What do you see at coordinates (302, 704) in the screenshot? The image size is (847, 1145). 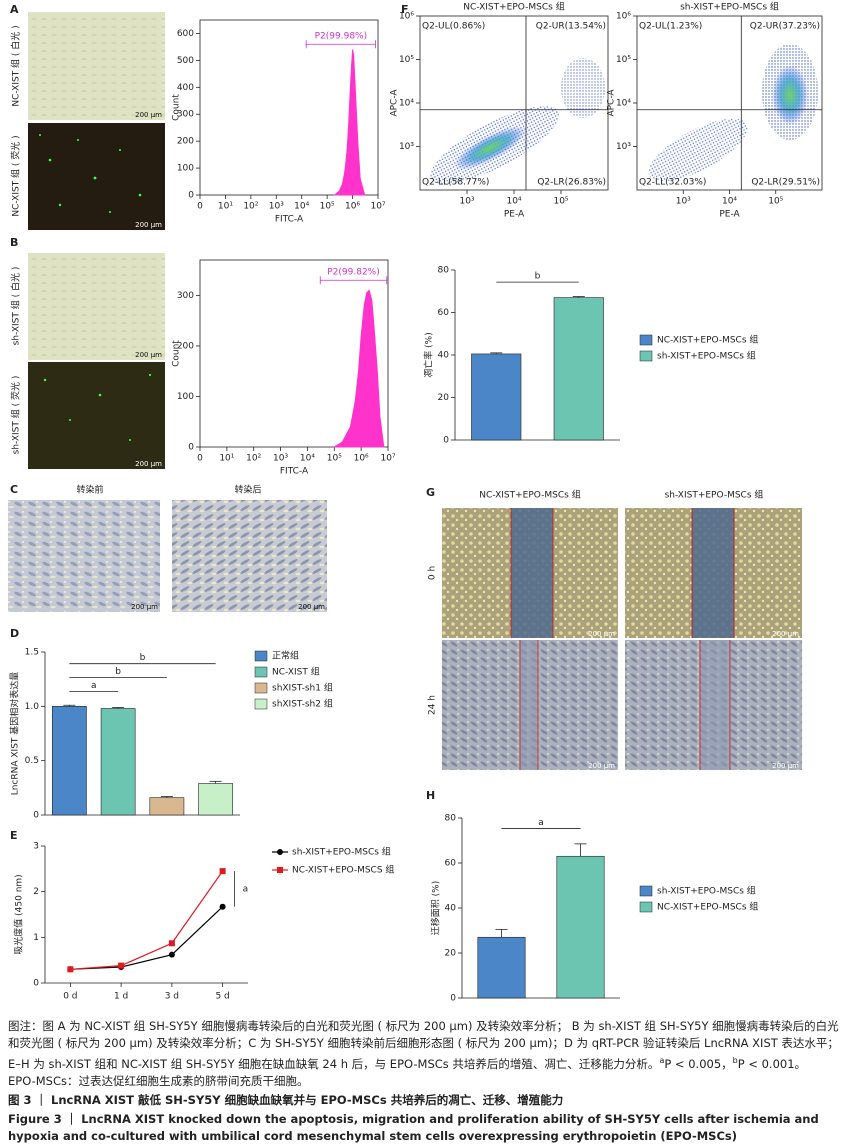 I see `legend-label: shXIST-sh2 组` at bounding box center [302, 704].